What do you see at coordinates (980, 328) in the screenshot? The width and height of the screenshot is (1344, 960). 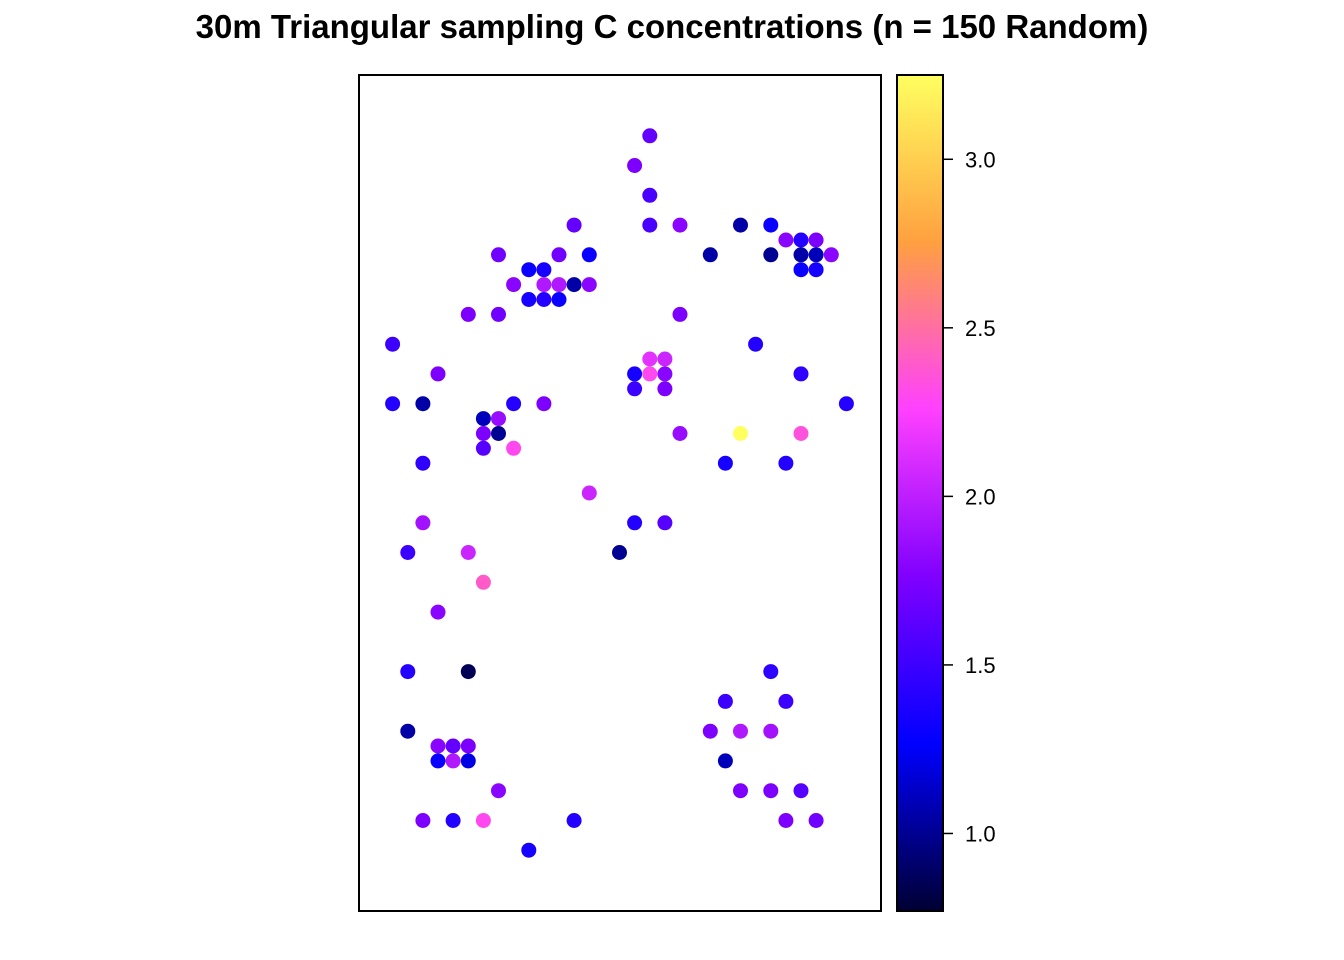 I see `colorbar-tick-label: 2.5` at bounding box center [980, 328].